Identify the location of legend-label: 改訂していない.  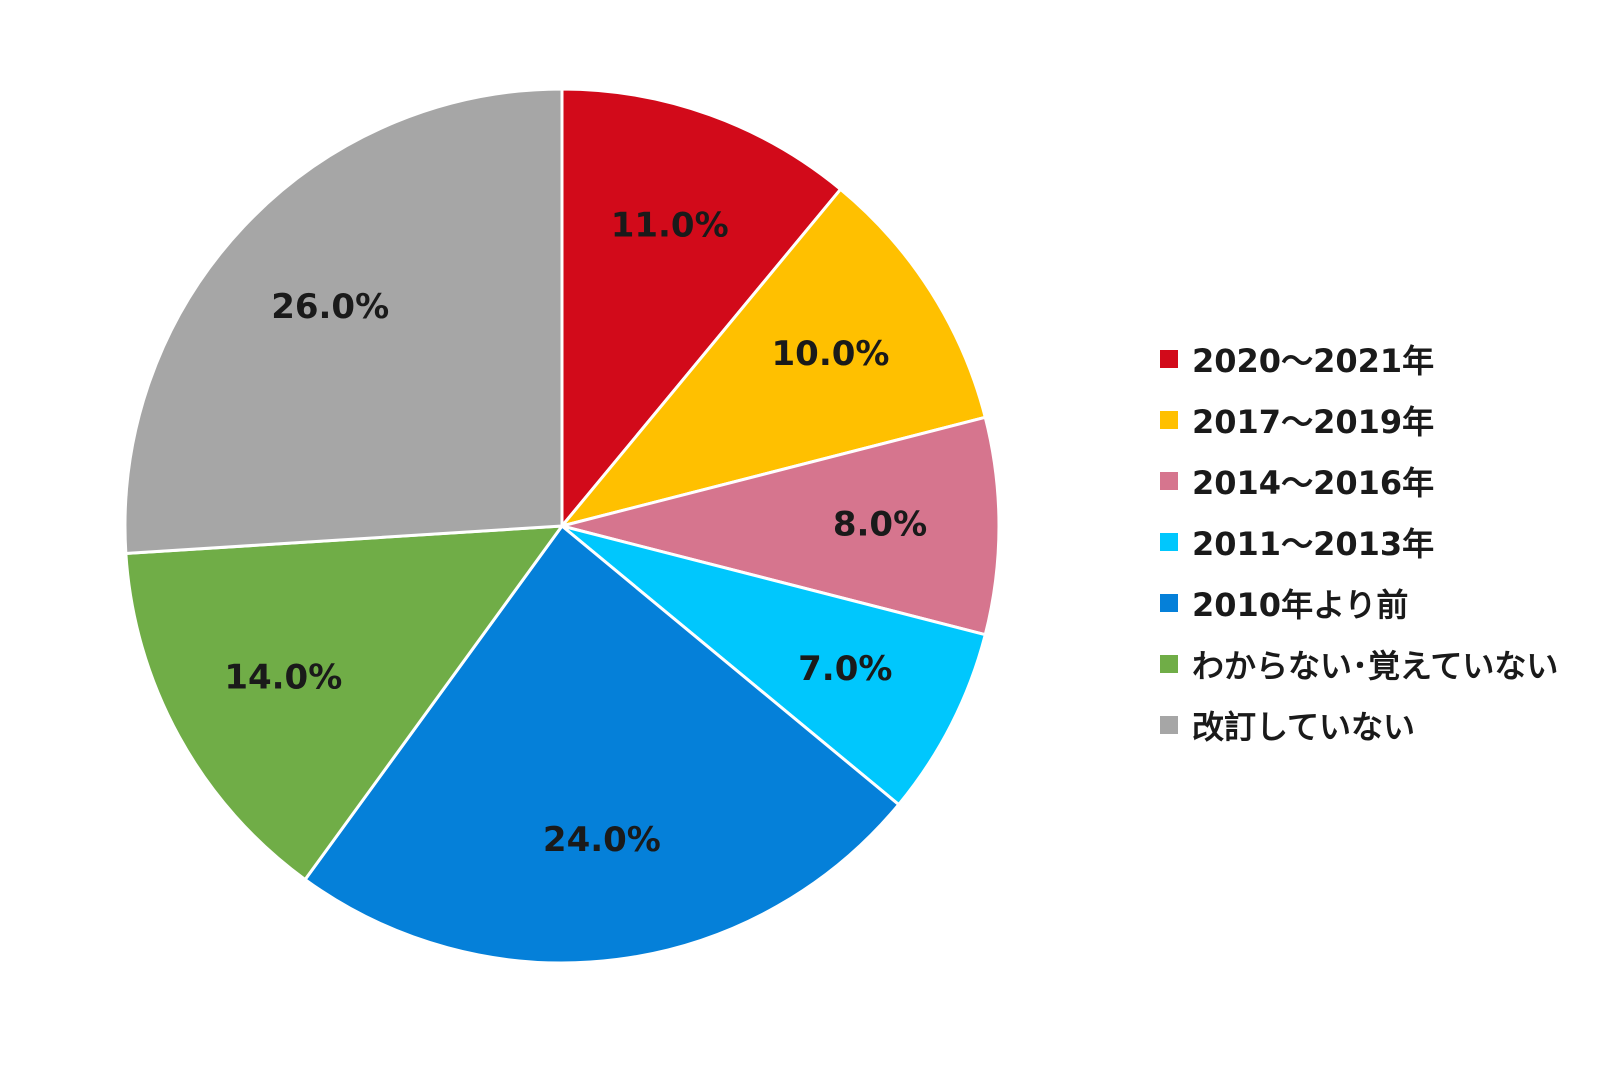
(1304, 726).